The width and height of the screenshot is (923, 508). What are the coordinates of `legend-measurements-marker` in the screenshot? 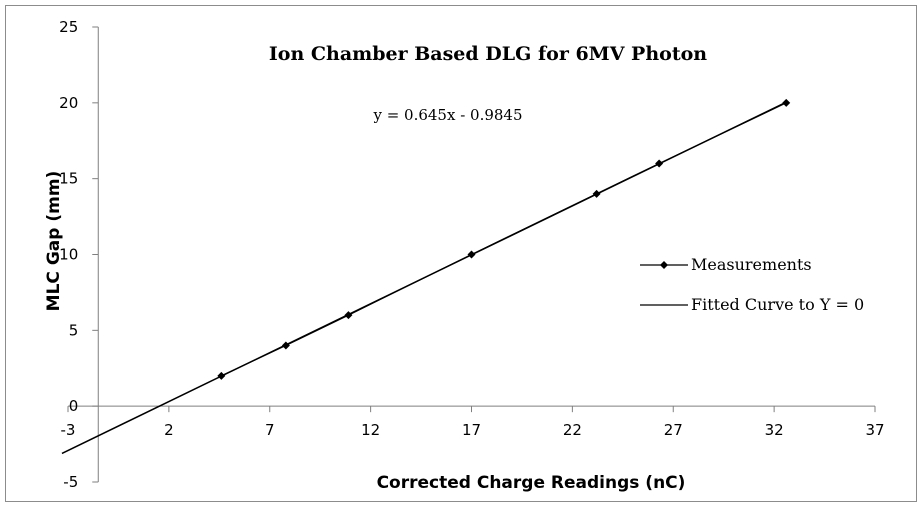 It's located at (664, 265).